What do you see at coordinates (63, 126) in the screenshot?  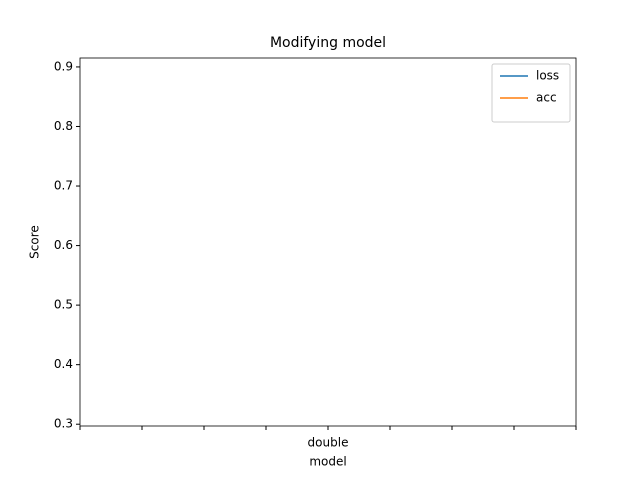 I see `y-tick-label: 0.8` at bounding box center [63, 126].